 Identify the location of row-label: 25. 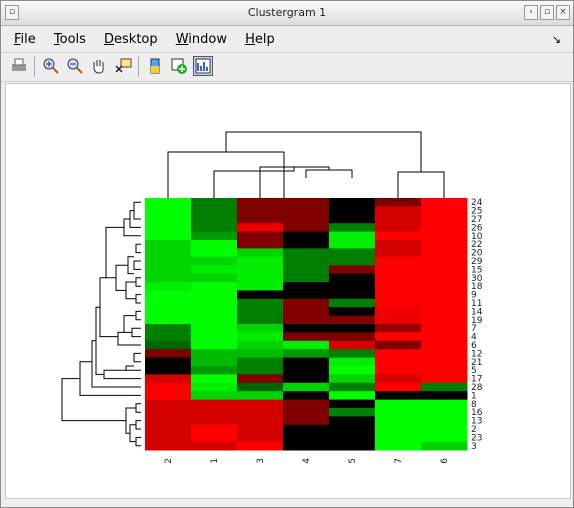
(476, 212).